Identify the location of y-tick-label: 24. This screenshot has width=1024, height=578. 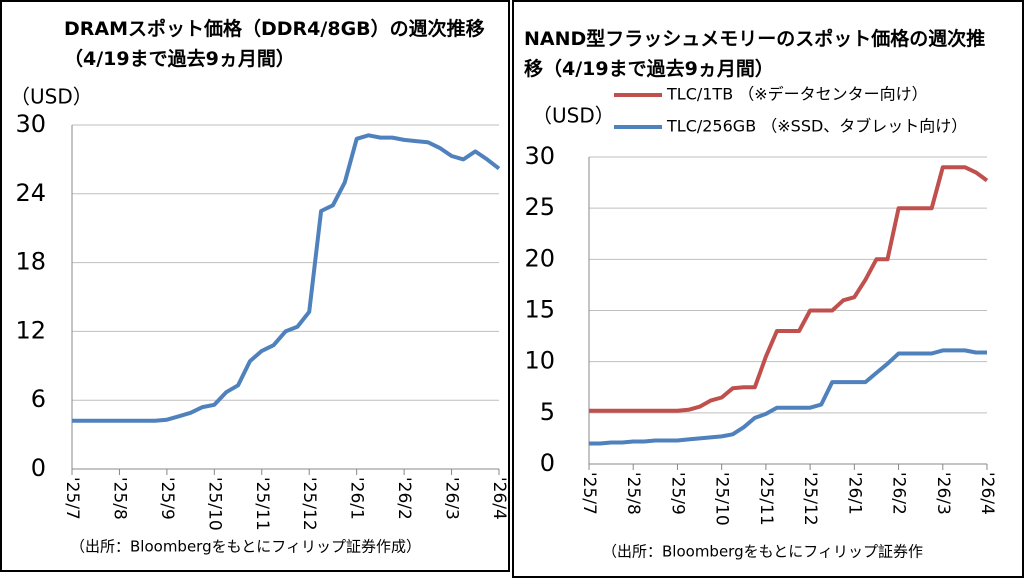
(30, 193).